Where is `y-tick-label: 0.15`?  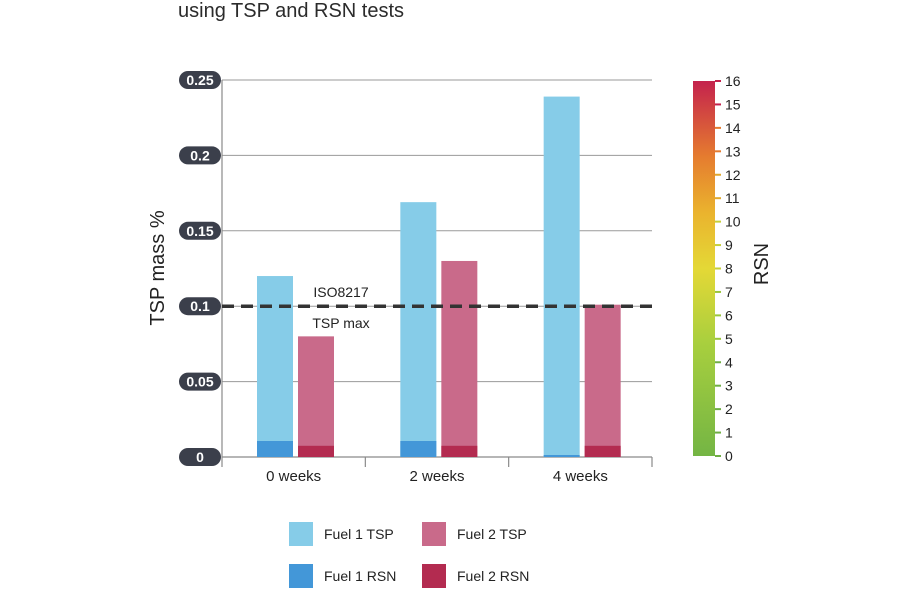
y-tick-label: 0.15 is located at coordinates (199, 231).